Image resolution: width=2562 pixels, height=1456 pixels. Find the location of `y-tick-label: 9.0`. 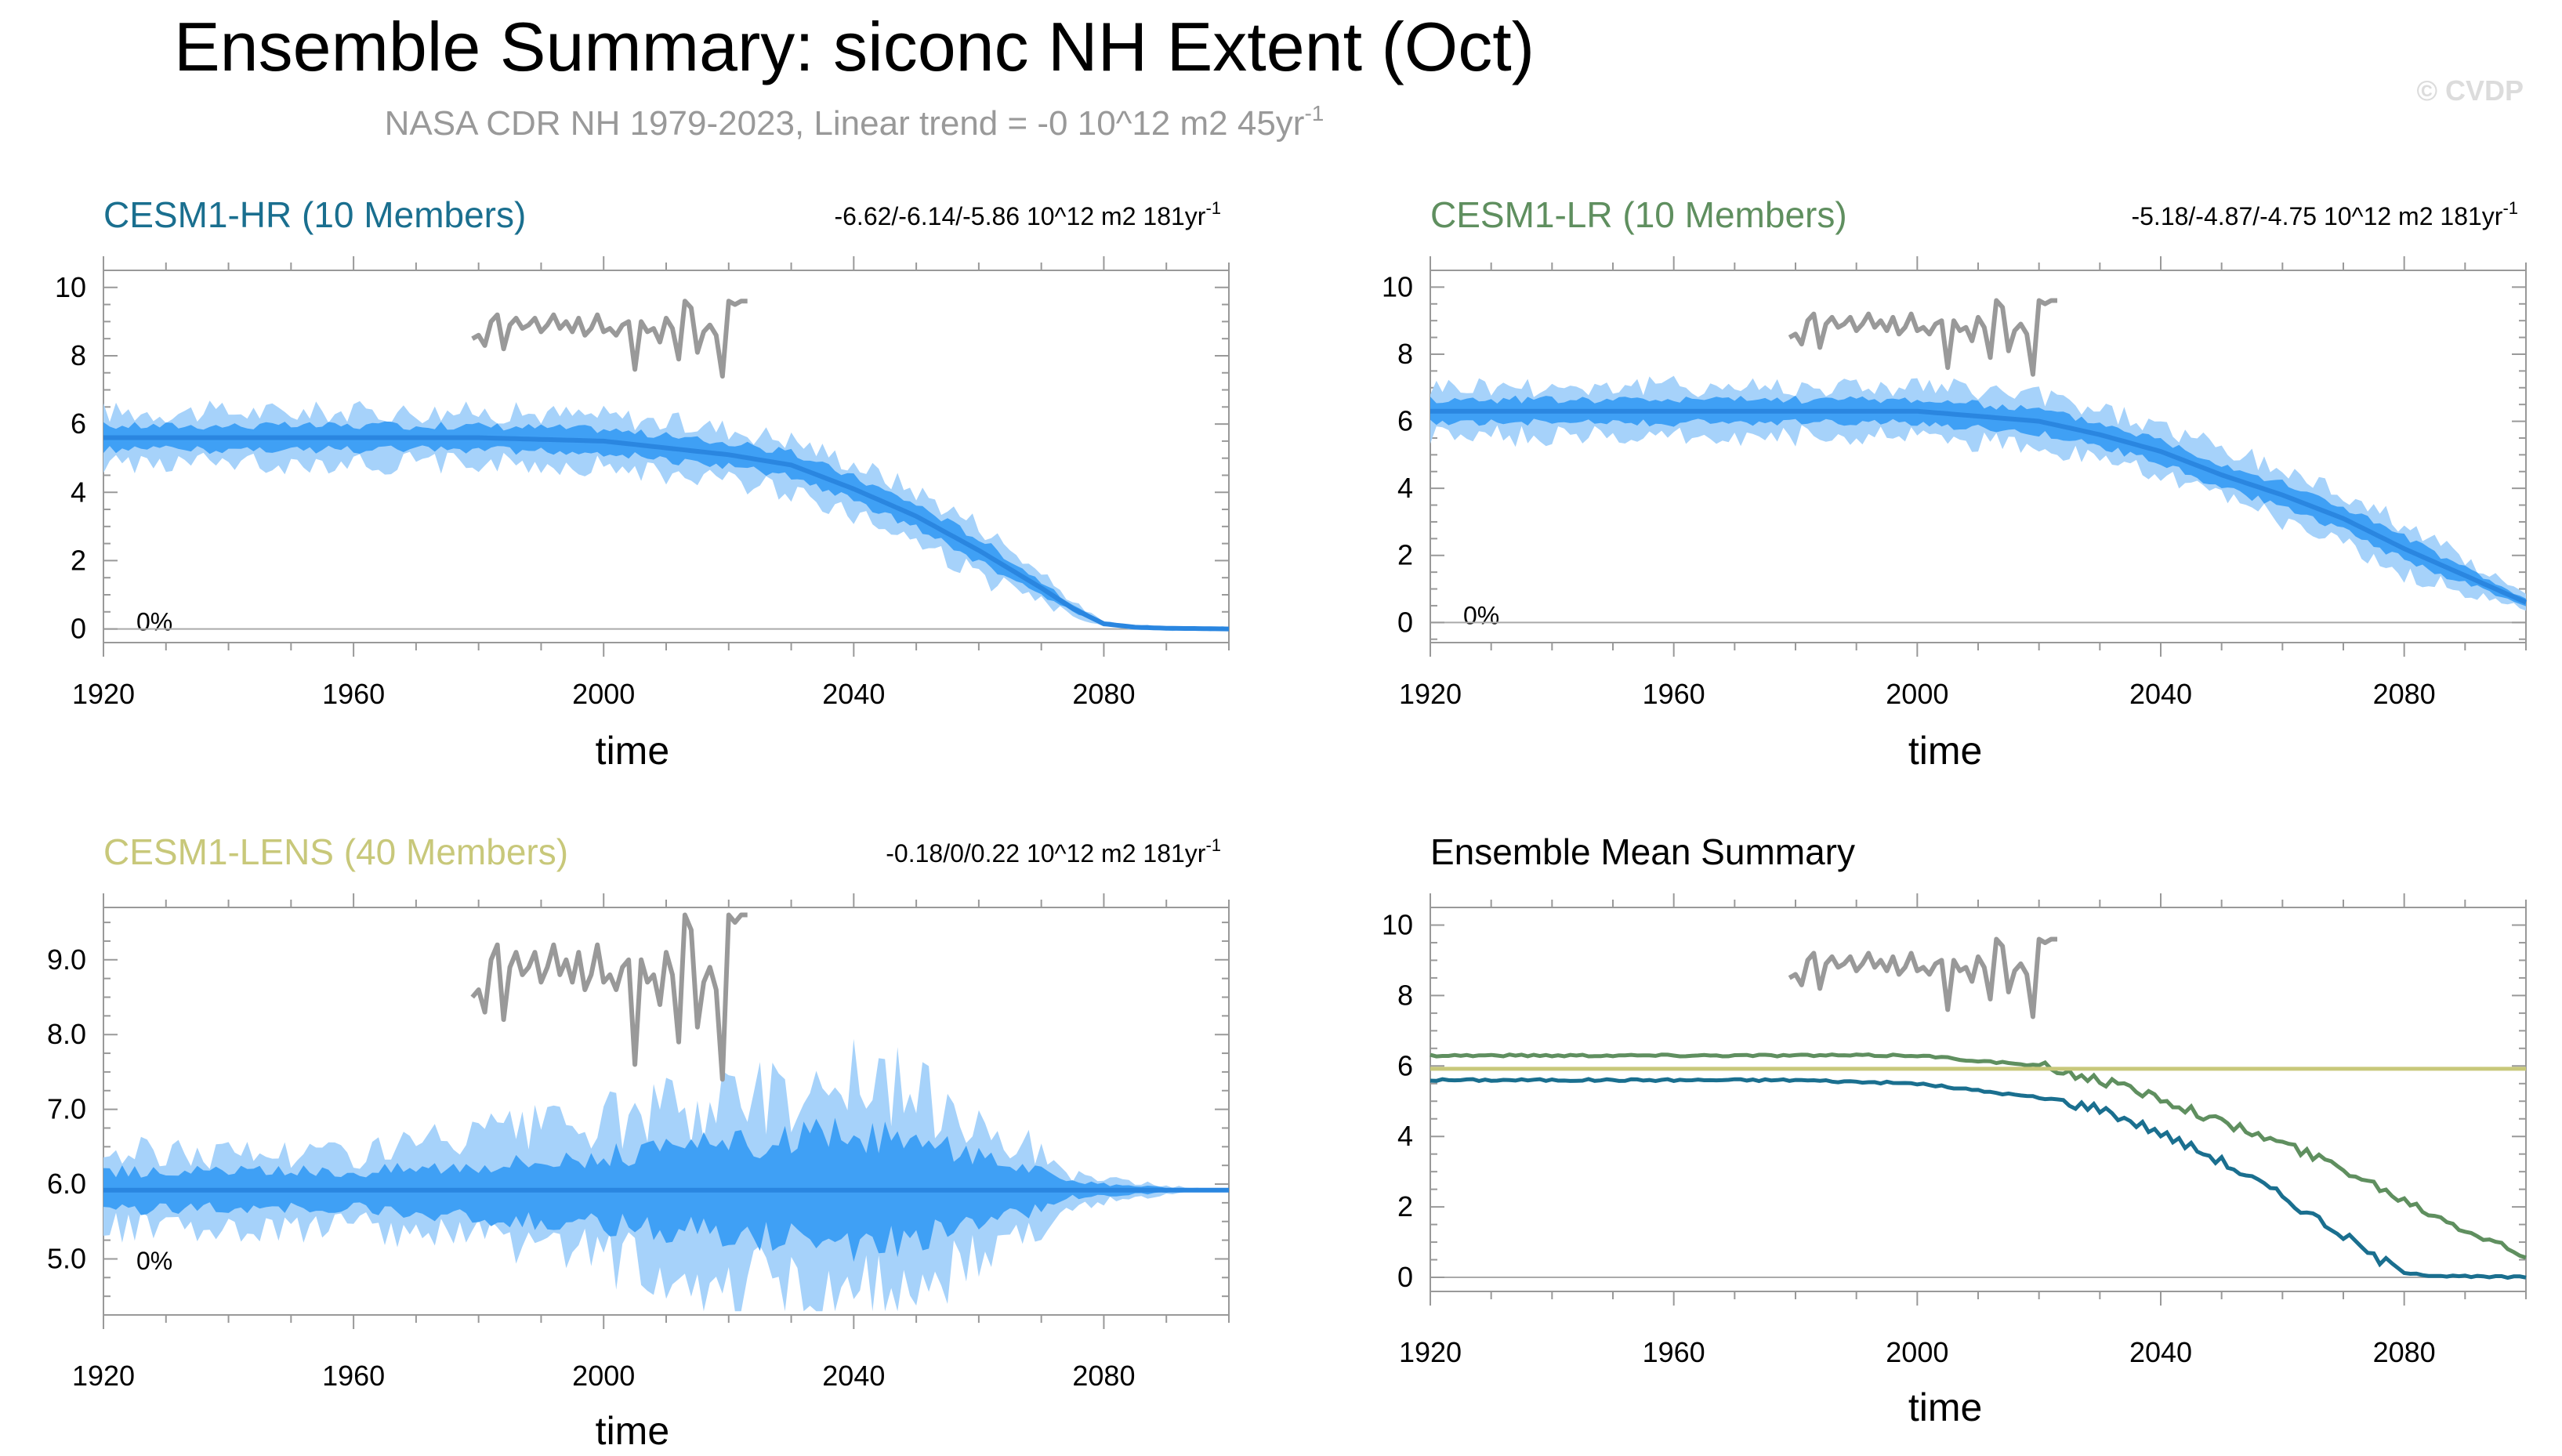

y-tick-label: 9.0 is located at coordinates (66, 960).